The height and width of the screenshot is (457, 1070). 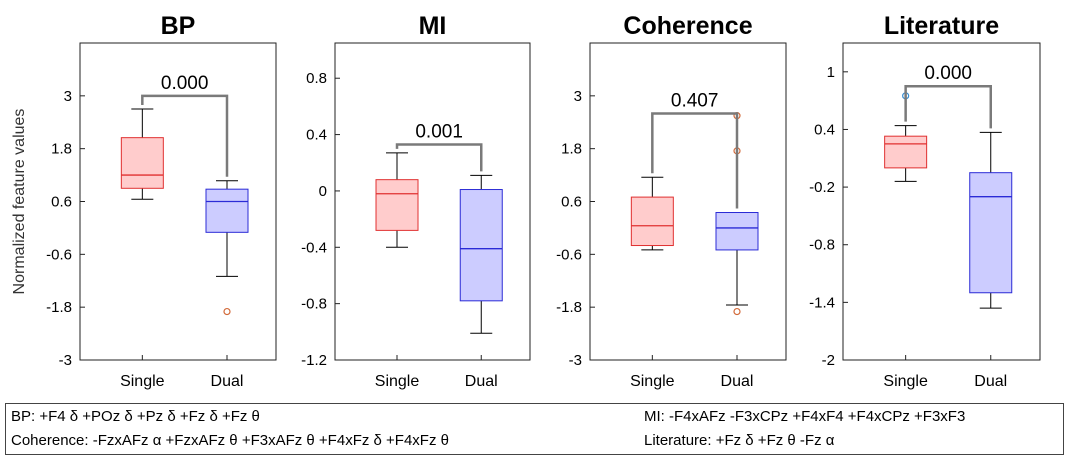 I want to click on y-tick-label: -0.4, so click(x=314, y=247).